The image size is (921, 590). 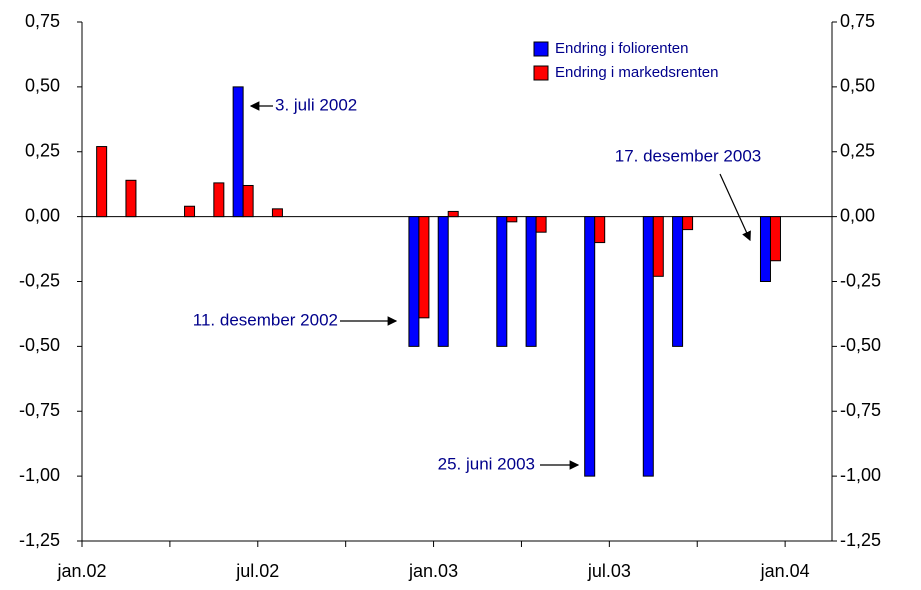 What do you see at coordinates (39, 540) in the screenshot?
I see `y-tick-label: -1,25` at bounding box center [39, 540].